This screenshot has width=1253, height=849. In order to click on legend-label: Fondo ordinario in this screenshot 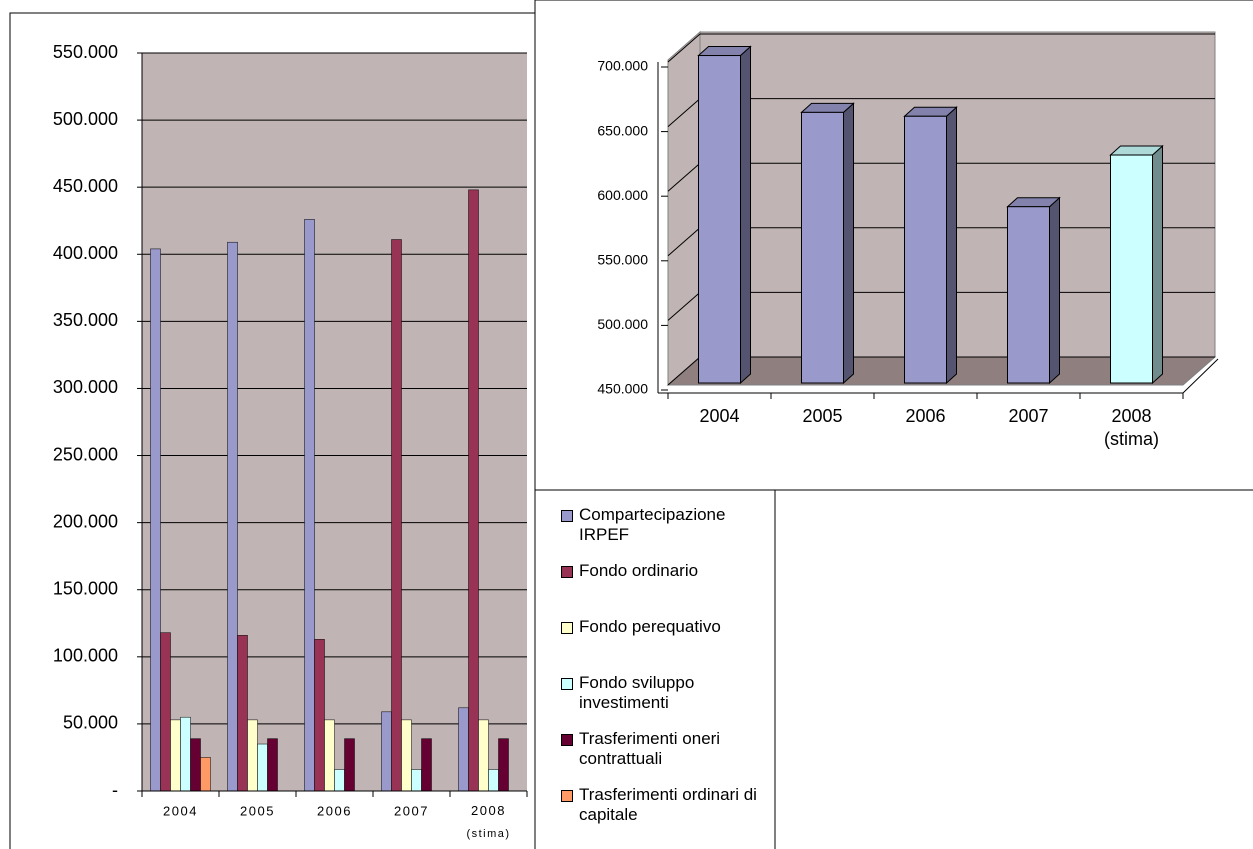, I will do `click(639, 570)`.